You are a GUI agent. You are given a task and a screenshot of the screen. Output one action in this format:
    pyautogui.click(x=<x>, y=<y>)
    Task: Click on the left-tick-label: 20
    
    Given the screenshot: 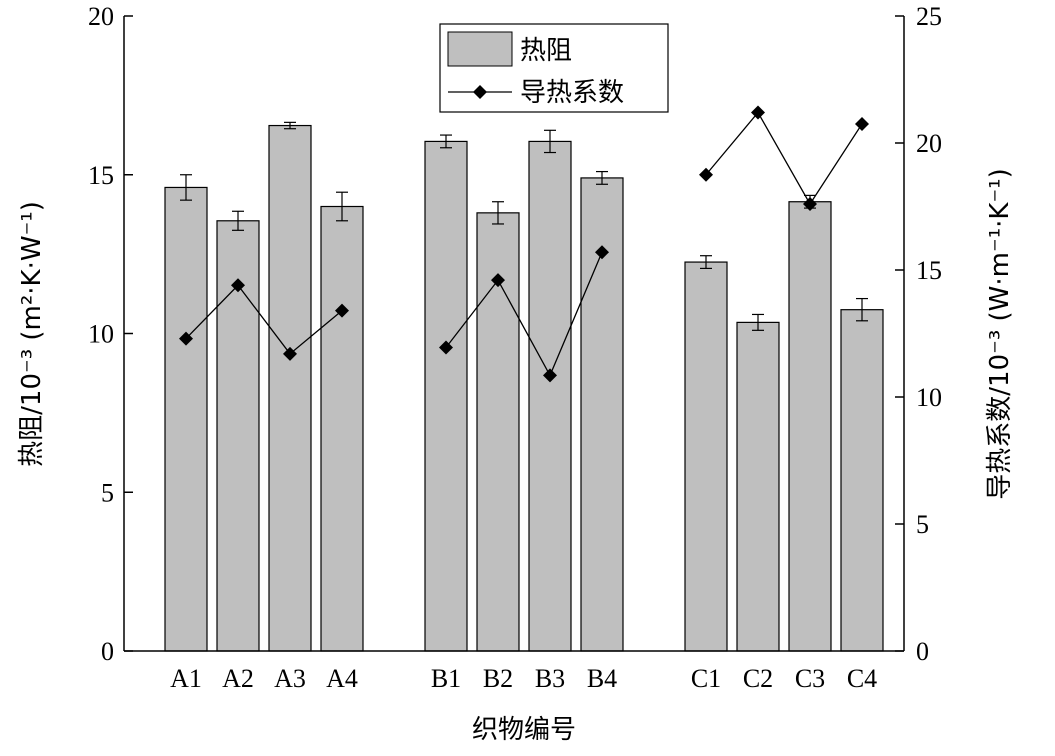 What is the action you would take?
    pyautogui.click(x=101, y=16)
    